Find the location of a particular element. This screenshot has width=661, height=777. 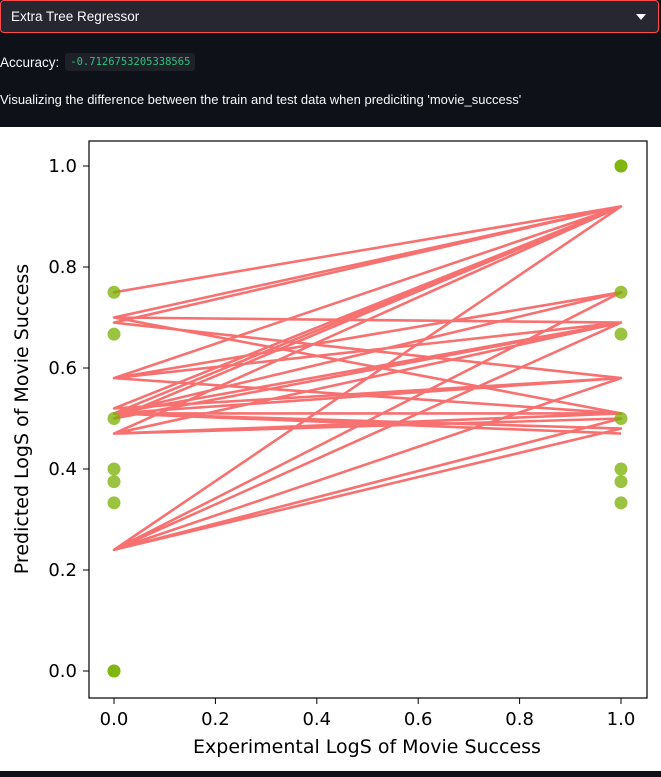

x-tick-label: 0.8 is located at coordinates (519, 719).